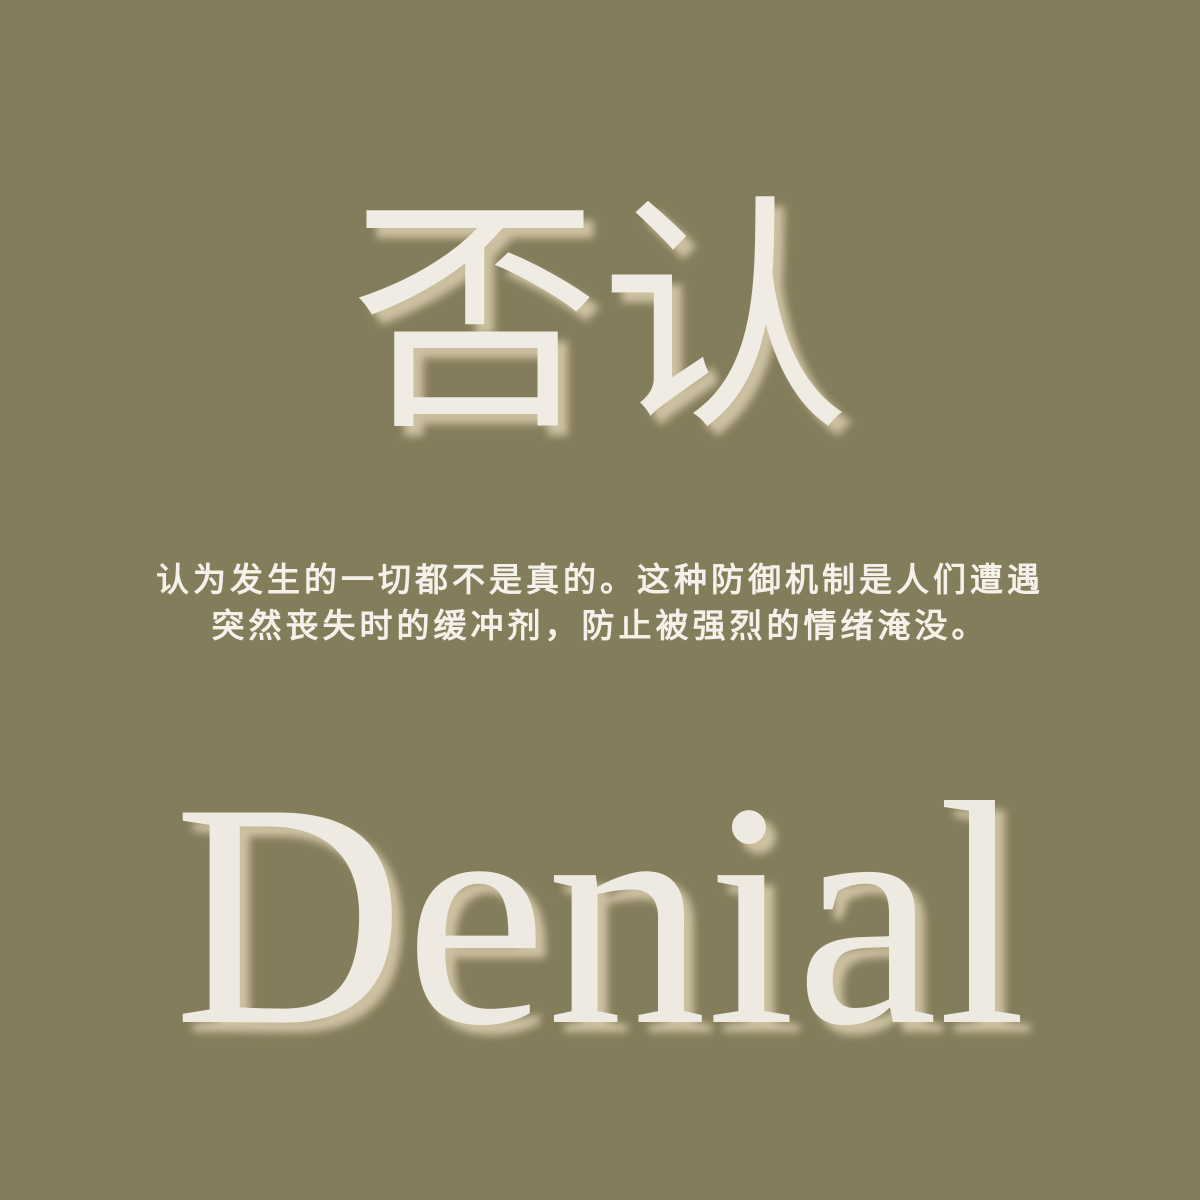  I want to click on chinese-title: 否认, so click(600, 319).